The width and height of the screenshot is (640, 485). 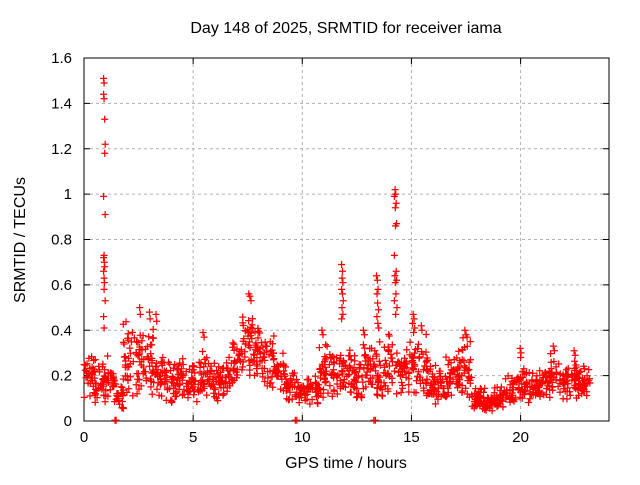 I want to click on y-tick-label: 0.8, so click(x=61, y=240).